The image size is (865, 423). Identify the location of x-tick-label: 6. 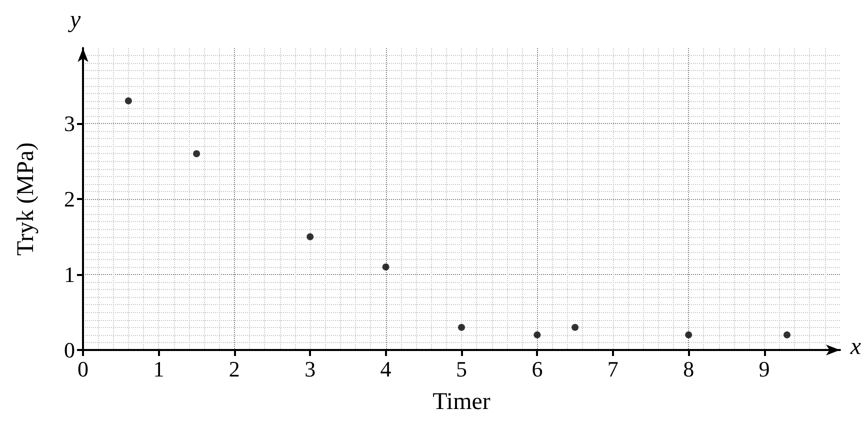
(537, 369).